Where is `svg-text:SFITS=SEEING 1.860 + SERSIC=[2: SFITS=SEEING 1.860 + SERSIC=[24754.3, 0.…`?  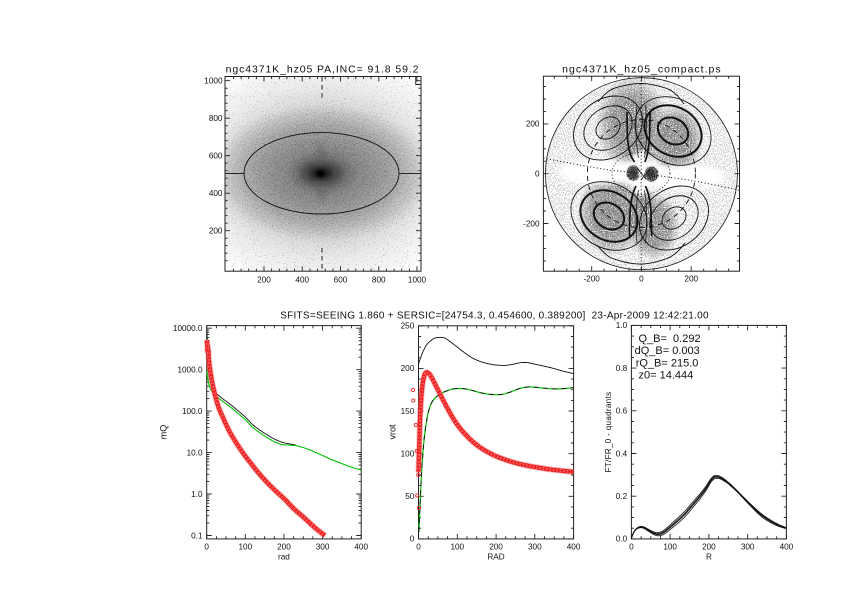
svg-text:SFITS=SEEING 1.860 + SERSIC=[2: SFITS=SEEING 1.860 + SERSIC=[24754.3, 0.… is located at coordinates (494, 316).